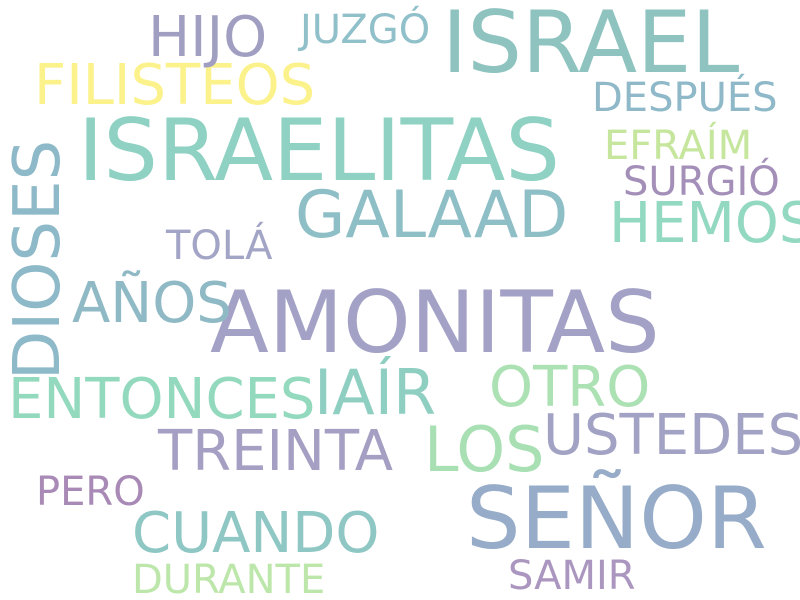  I want to click on word-hemos: HEMOS, so click(704, 223).